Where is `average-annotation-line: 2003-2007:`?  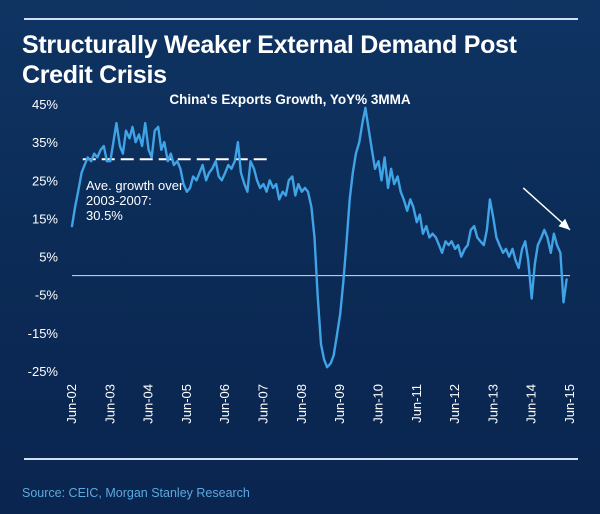 average-annotation-line: 2003-2007: is located at coordinates (119, 200).